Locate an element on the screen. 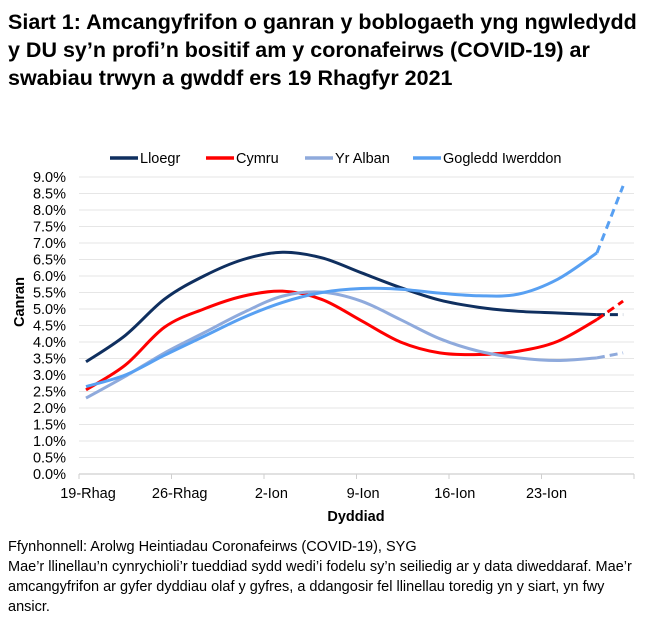 This screenshot has height=633, width=649. y-tick-label: 7.0% is located at coordinates (49, 244).